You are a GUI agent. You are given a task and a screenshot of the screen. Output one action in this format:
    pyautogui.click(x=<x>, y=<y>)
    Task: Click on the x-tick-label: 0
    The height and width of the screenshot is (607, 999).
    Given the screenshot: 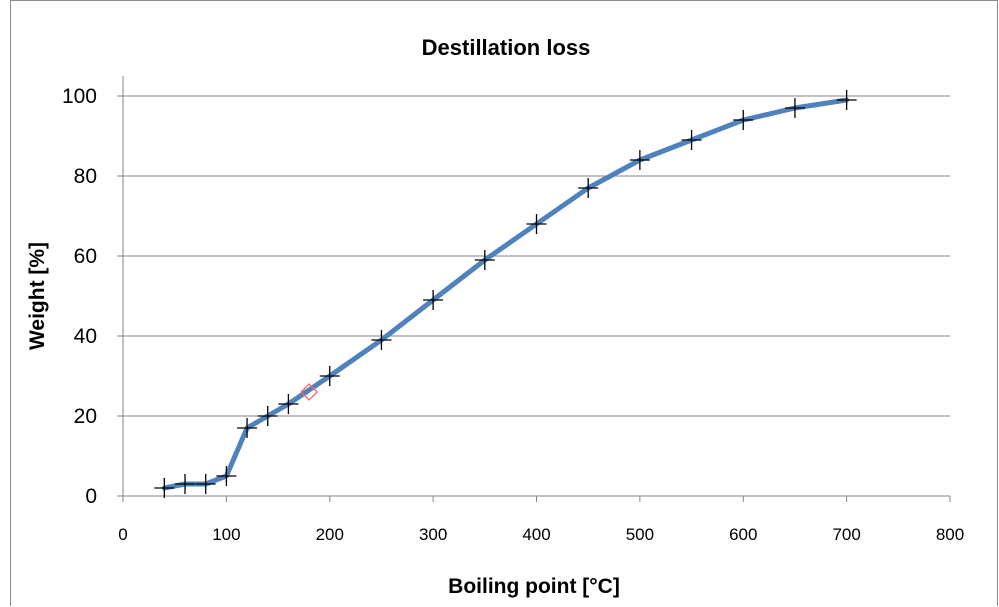 What is the action you would take?
    pyautogui.click(x=122, y=534)
    